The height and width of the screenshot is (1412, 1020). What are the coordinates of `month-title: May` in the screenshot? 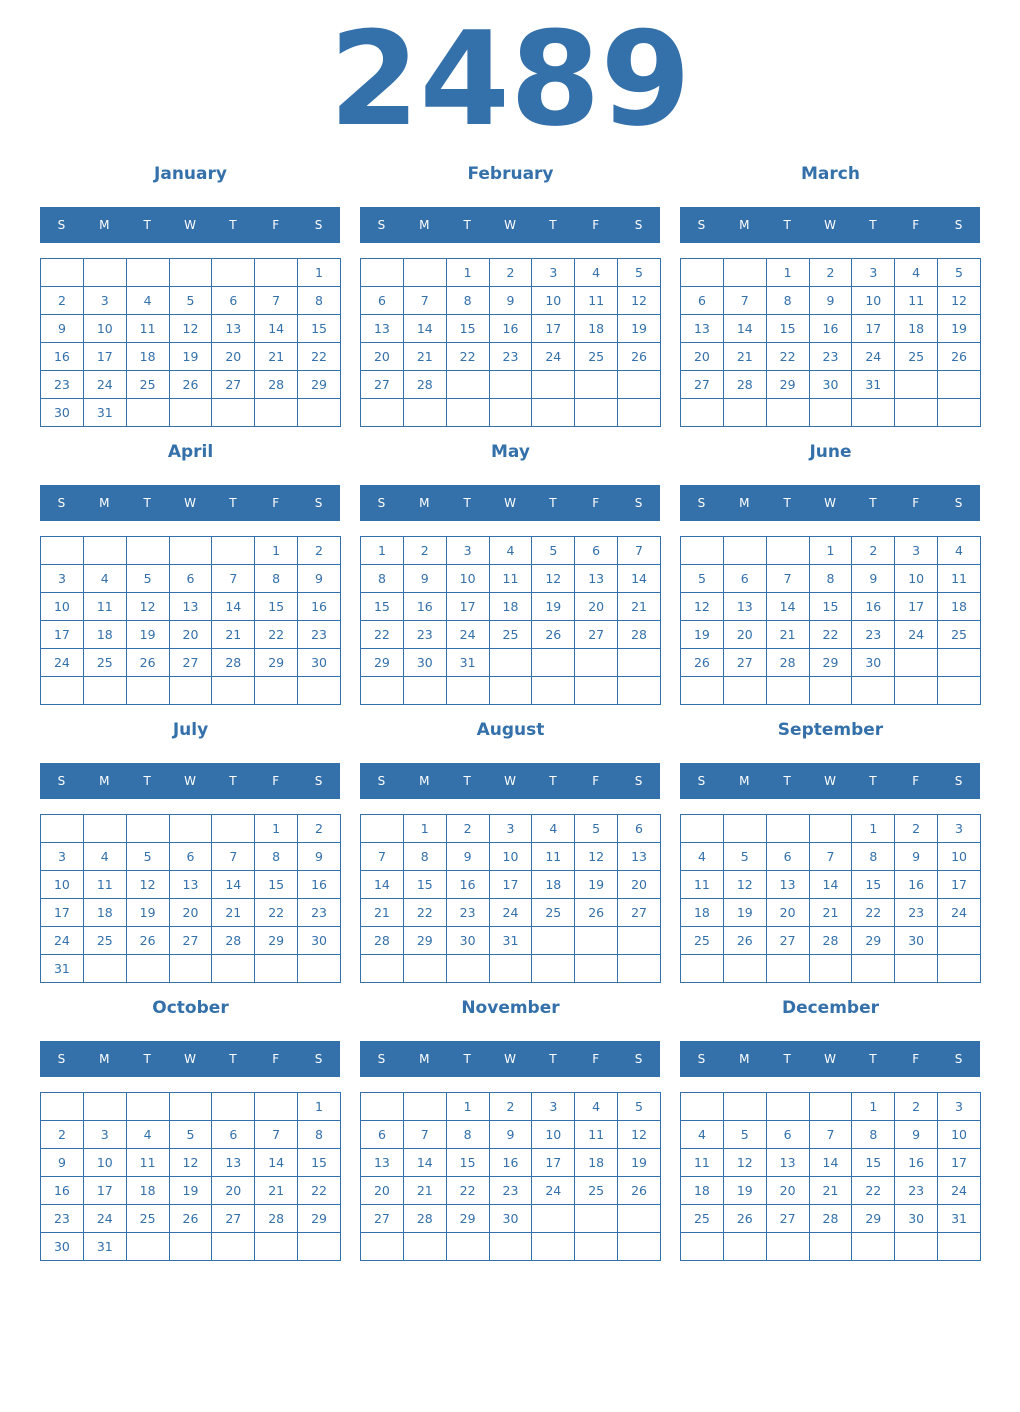 It's located at (510, 452).